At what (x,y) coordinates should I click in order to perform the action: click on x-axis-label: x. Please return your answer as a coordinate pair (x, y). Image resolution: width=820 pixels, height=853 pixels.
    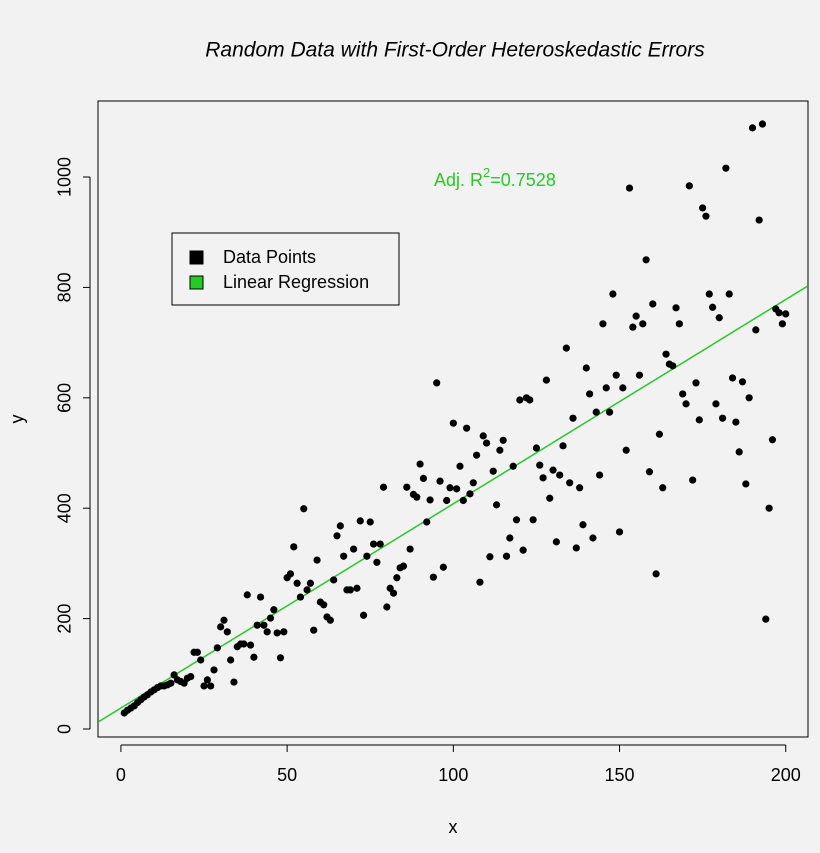
    Looking at the image, I should click on (453, 827).